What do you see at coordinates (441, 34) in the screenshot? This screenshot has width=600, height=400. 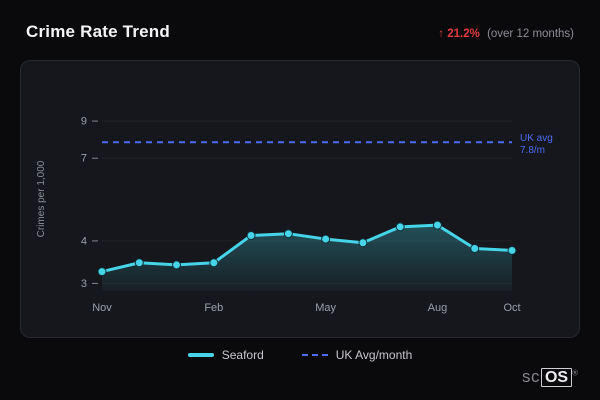 I see `up-arrow-icon: ↑` at bounding box center [441, 34].